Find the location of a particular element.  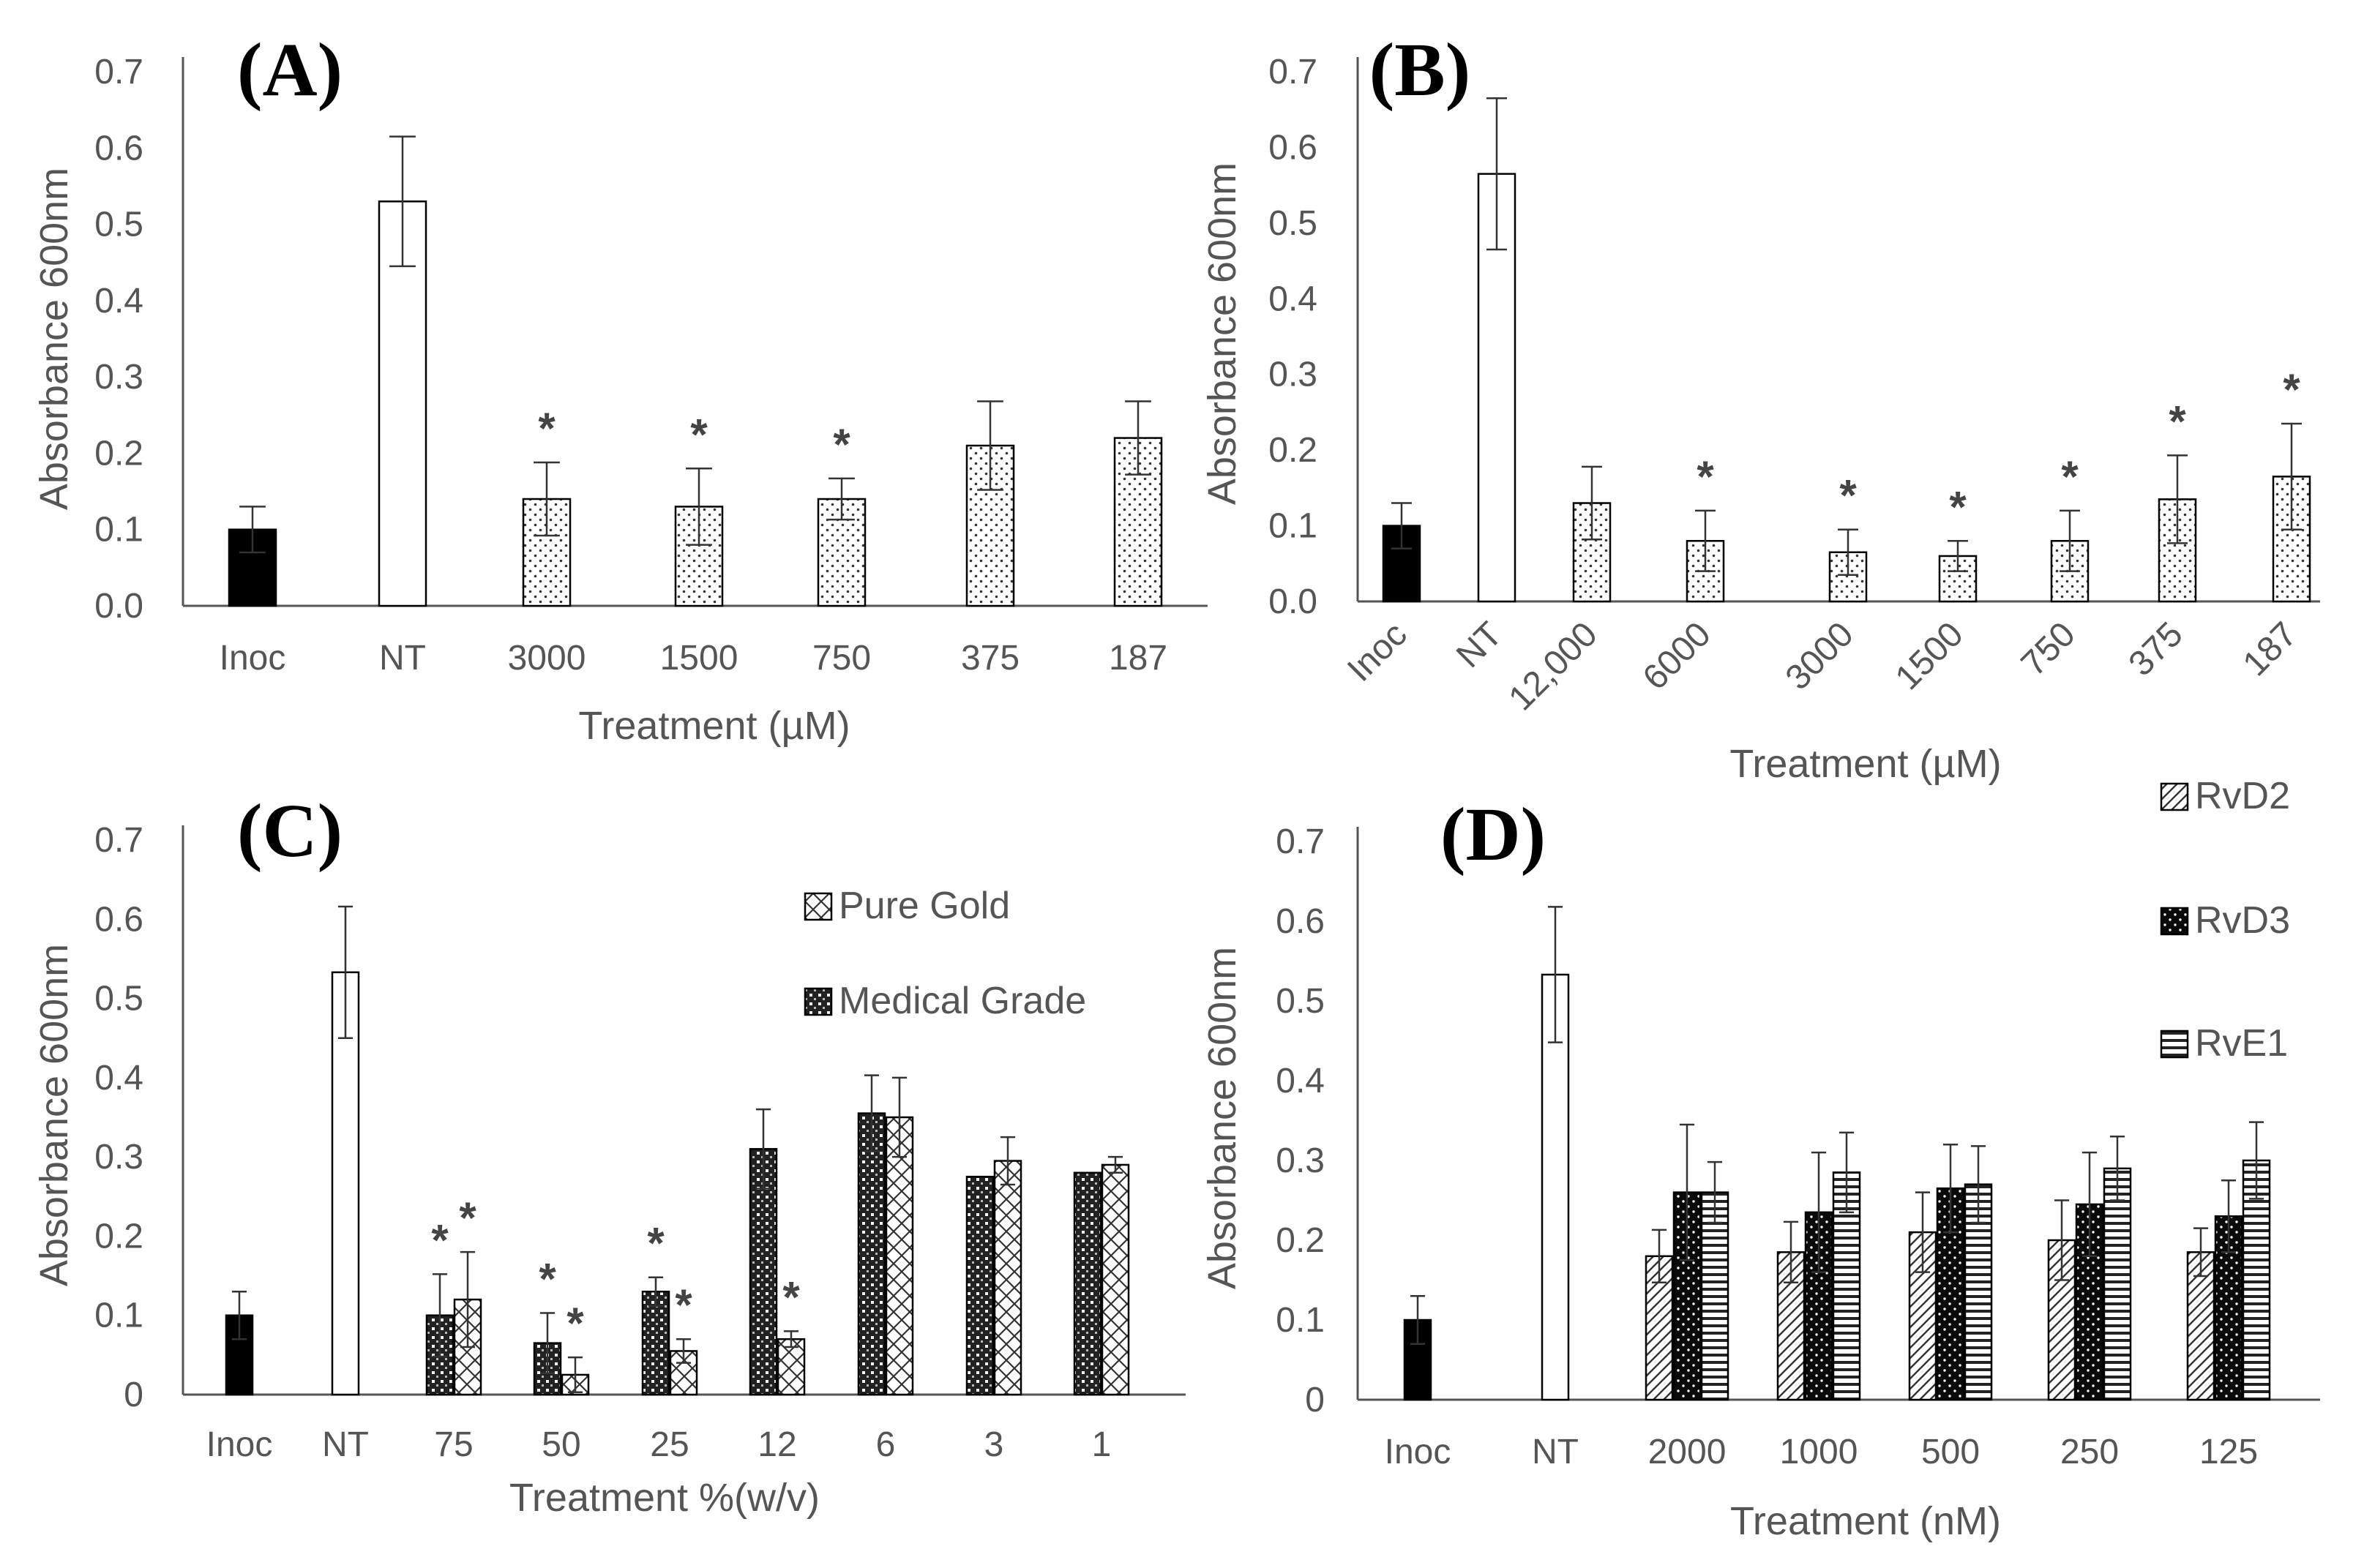

c-y-axis-title: Absorbance 600nm is located at coordinates (54, 1115).